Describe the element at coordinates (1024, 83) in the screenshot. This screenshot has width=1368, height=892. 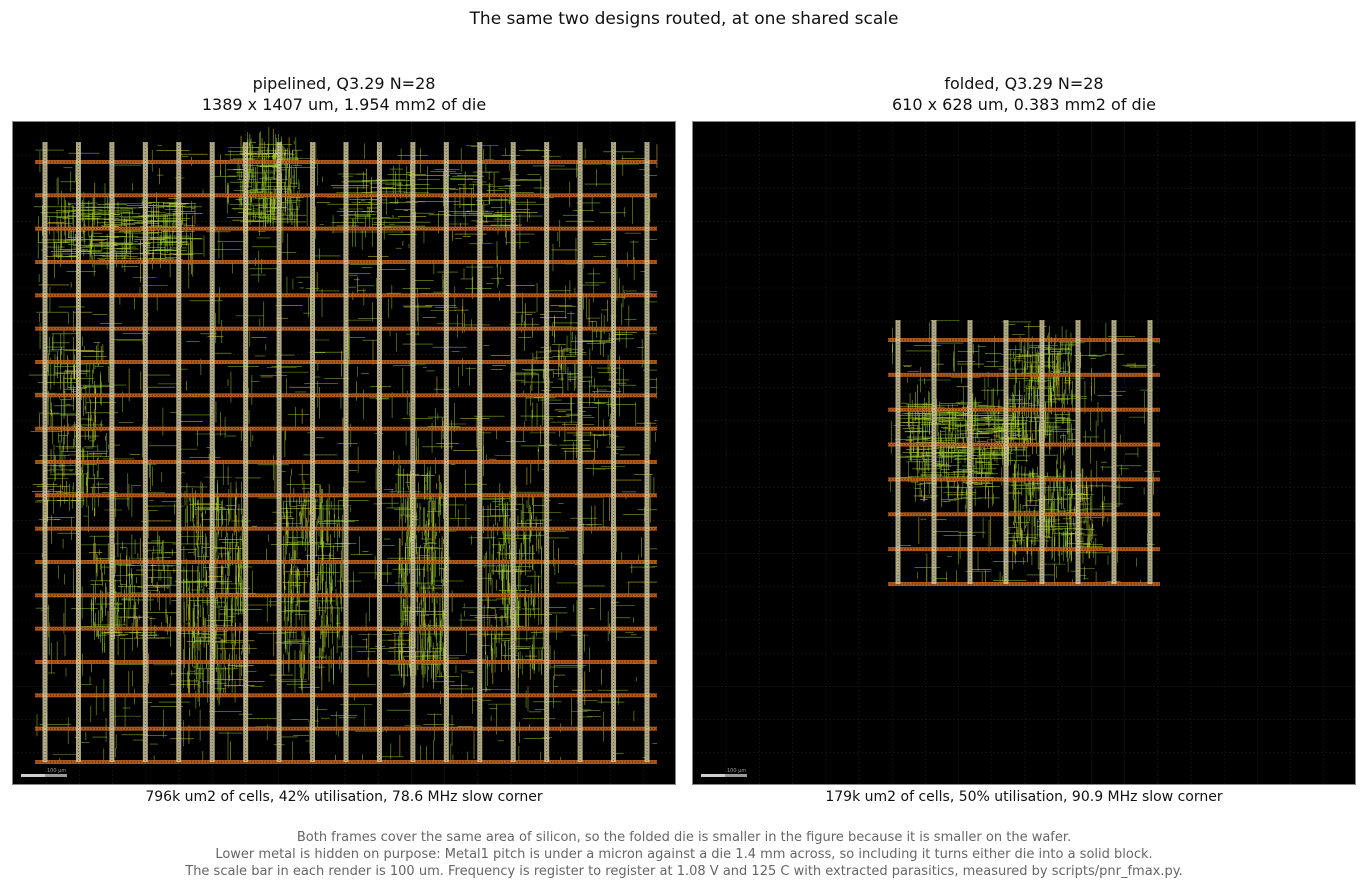
I see `folded-title-line1: folded, Q3.29 N=28` at that location.